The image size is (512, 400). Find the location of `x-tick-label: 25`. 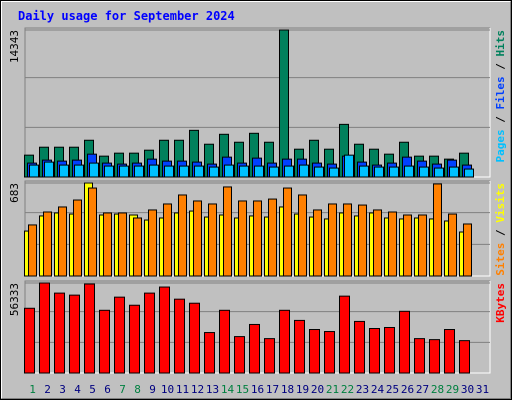

x-tick-label: 25 is located at coordinates (392, 389).